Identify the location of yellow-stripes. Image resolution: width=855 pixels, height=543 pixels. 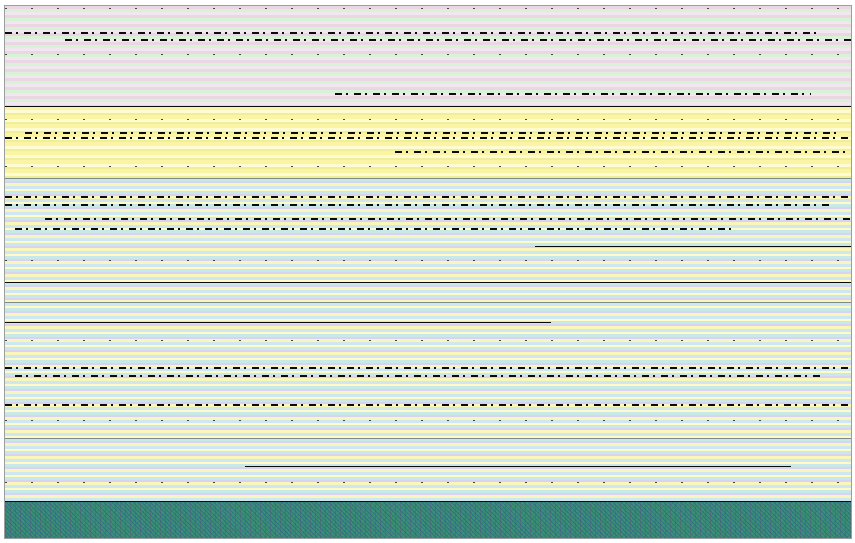
(428, 142).